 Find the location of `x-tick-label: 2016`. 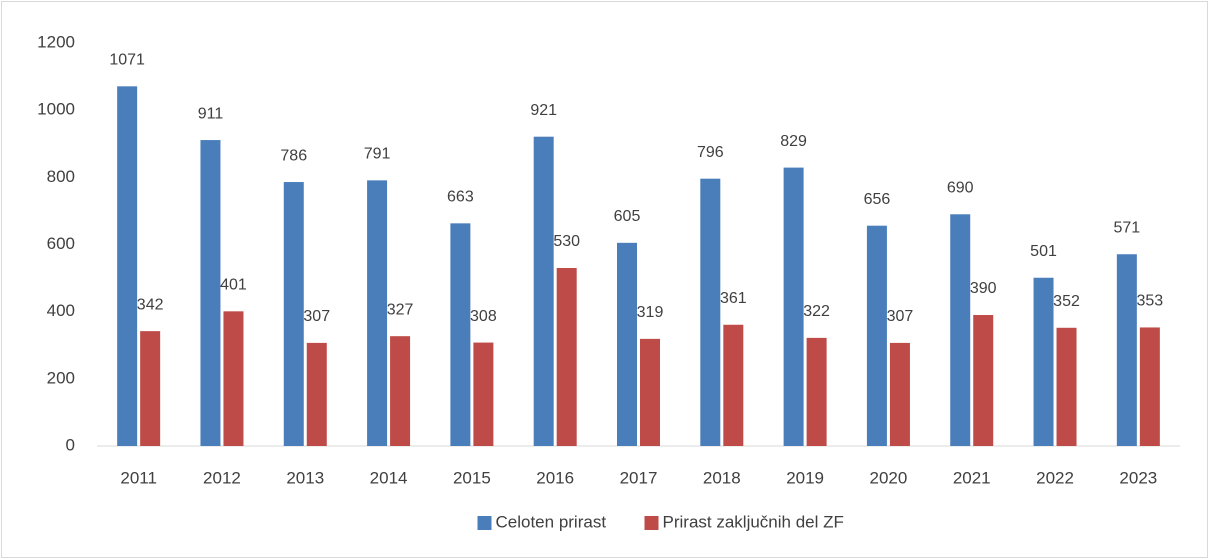

x-tick-label: 2016 is located at coordinates (555, 477).